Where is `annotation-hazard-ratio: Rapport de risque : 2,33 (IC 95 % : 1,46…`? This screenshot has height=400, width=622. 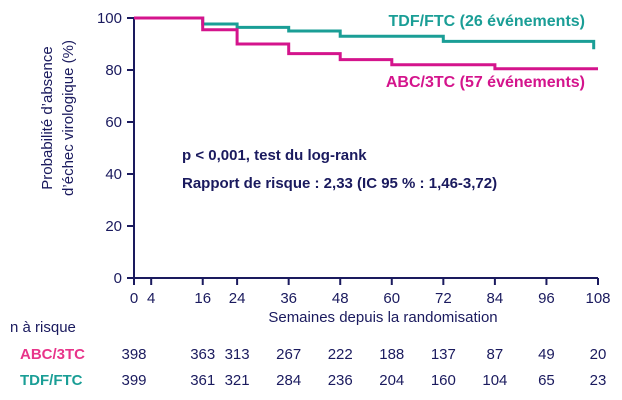
annotation-hazard-ratio: Rapport de risque : 2,33 (IC 95 % : 1,46… is located at coordinates (339, 183).